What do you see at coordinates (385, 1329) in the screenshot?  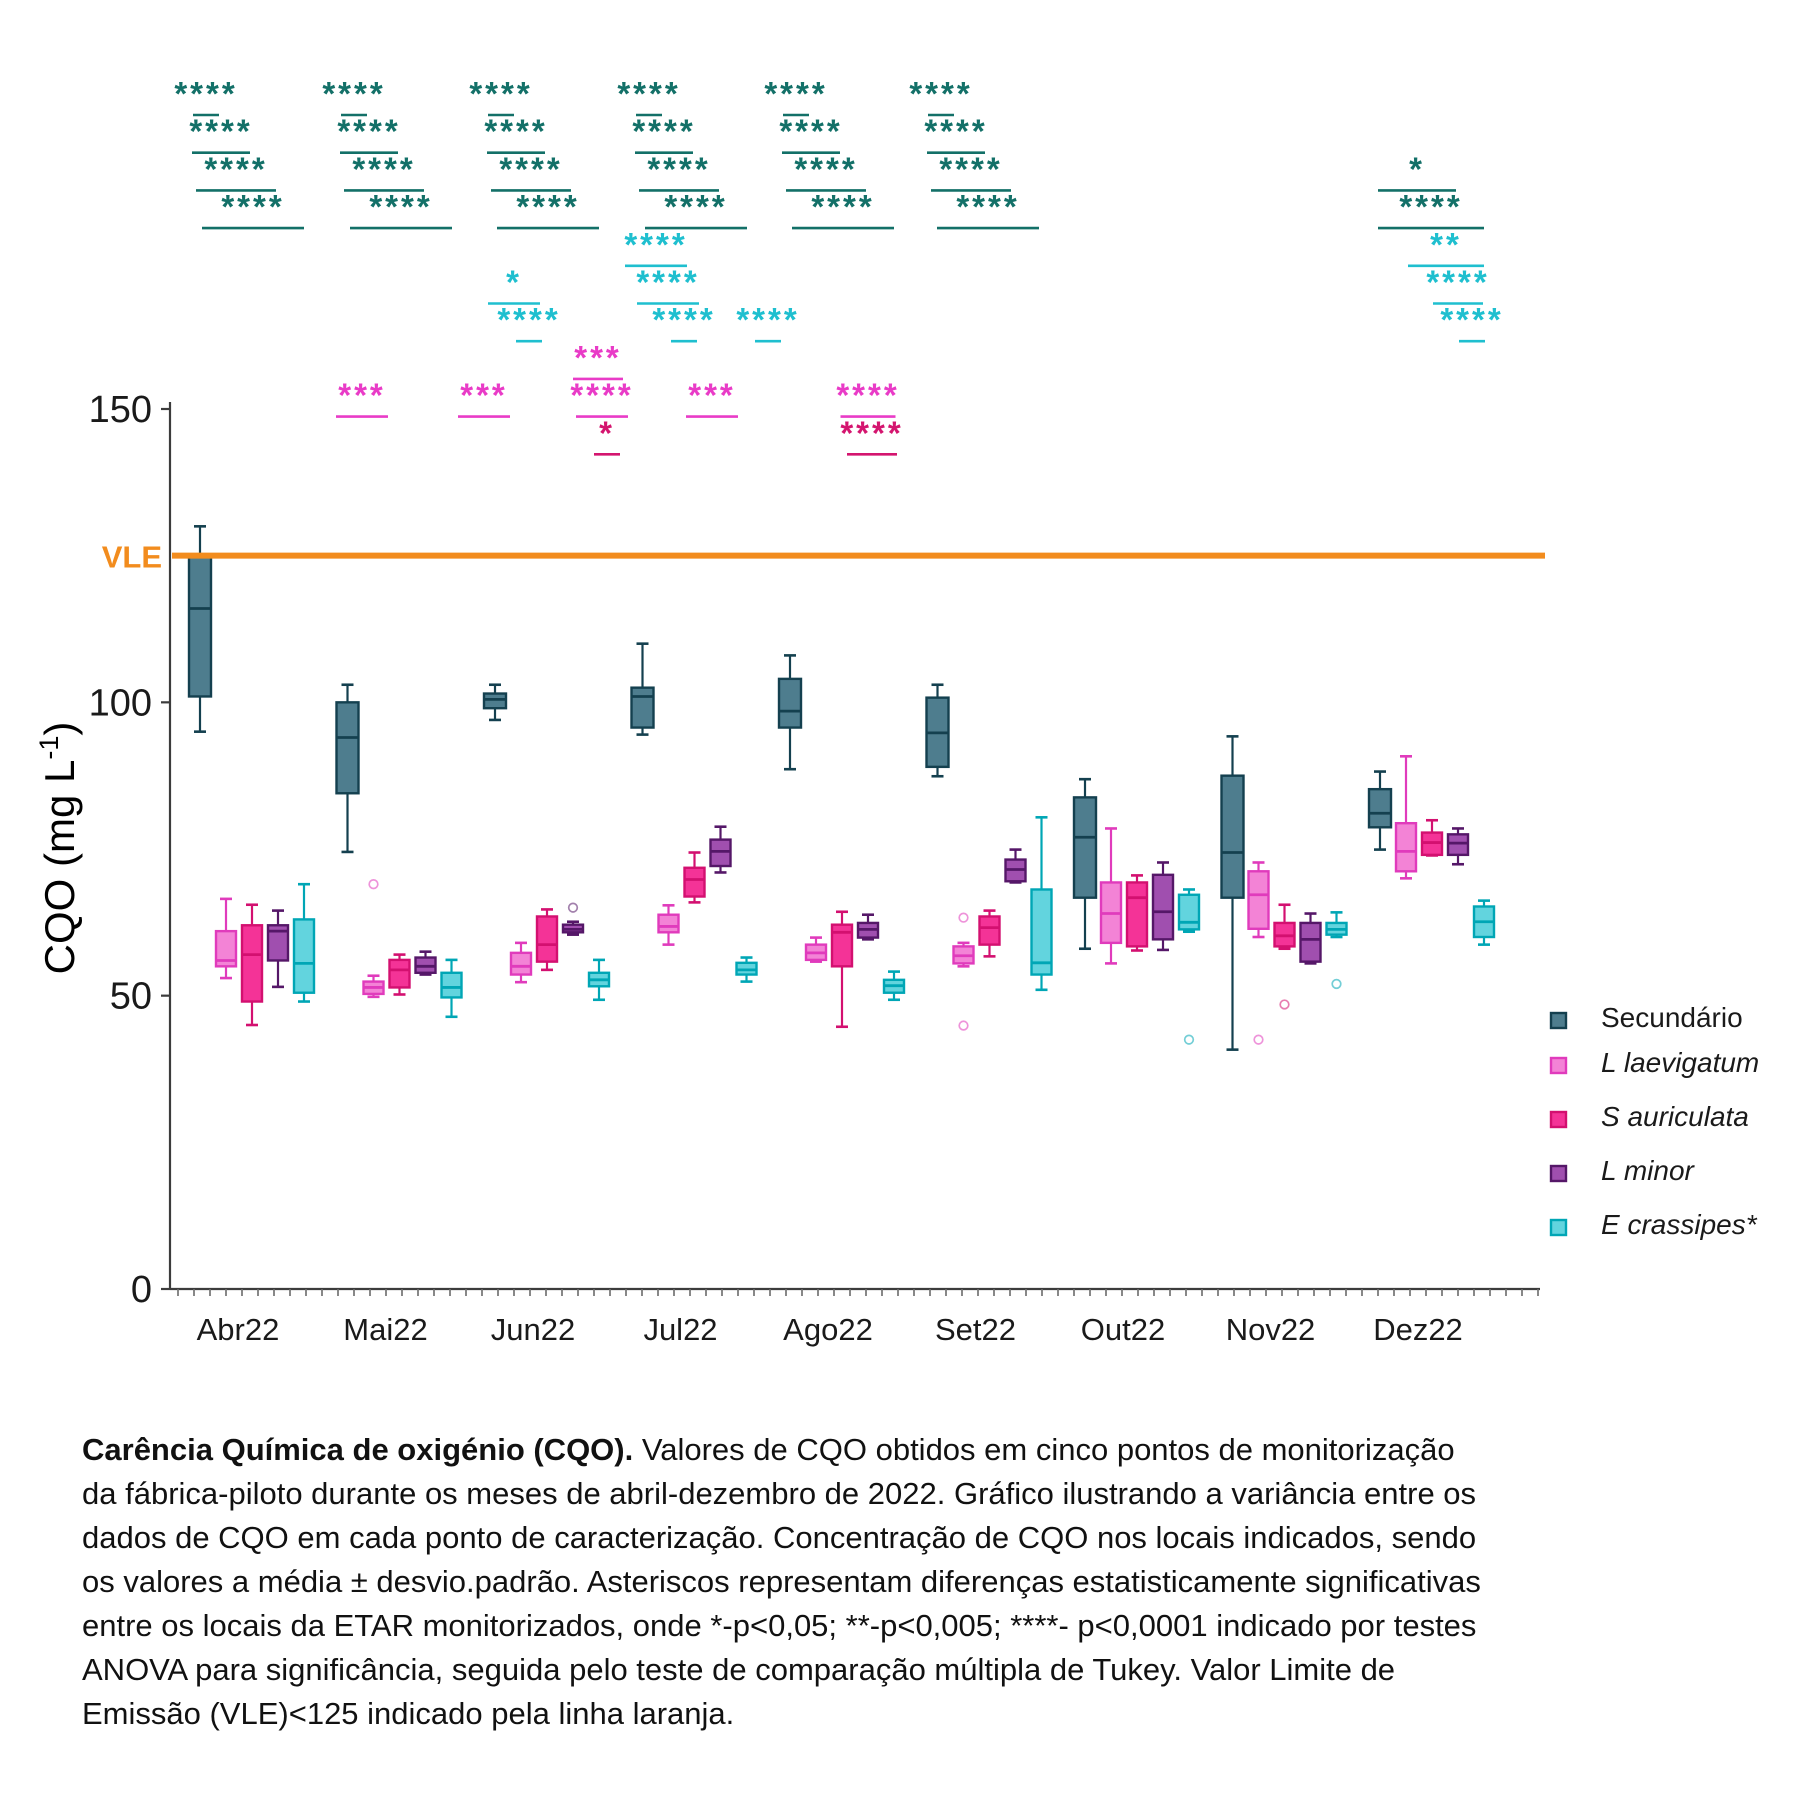 I see `x-tick-label: Mai22` at bounding box center [385, 1329].